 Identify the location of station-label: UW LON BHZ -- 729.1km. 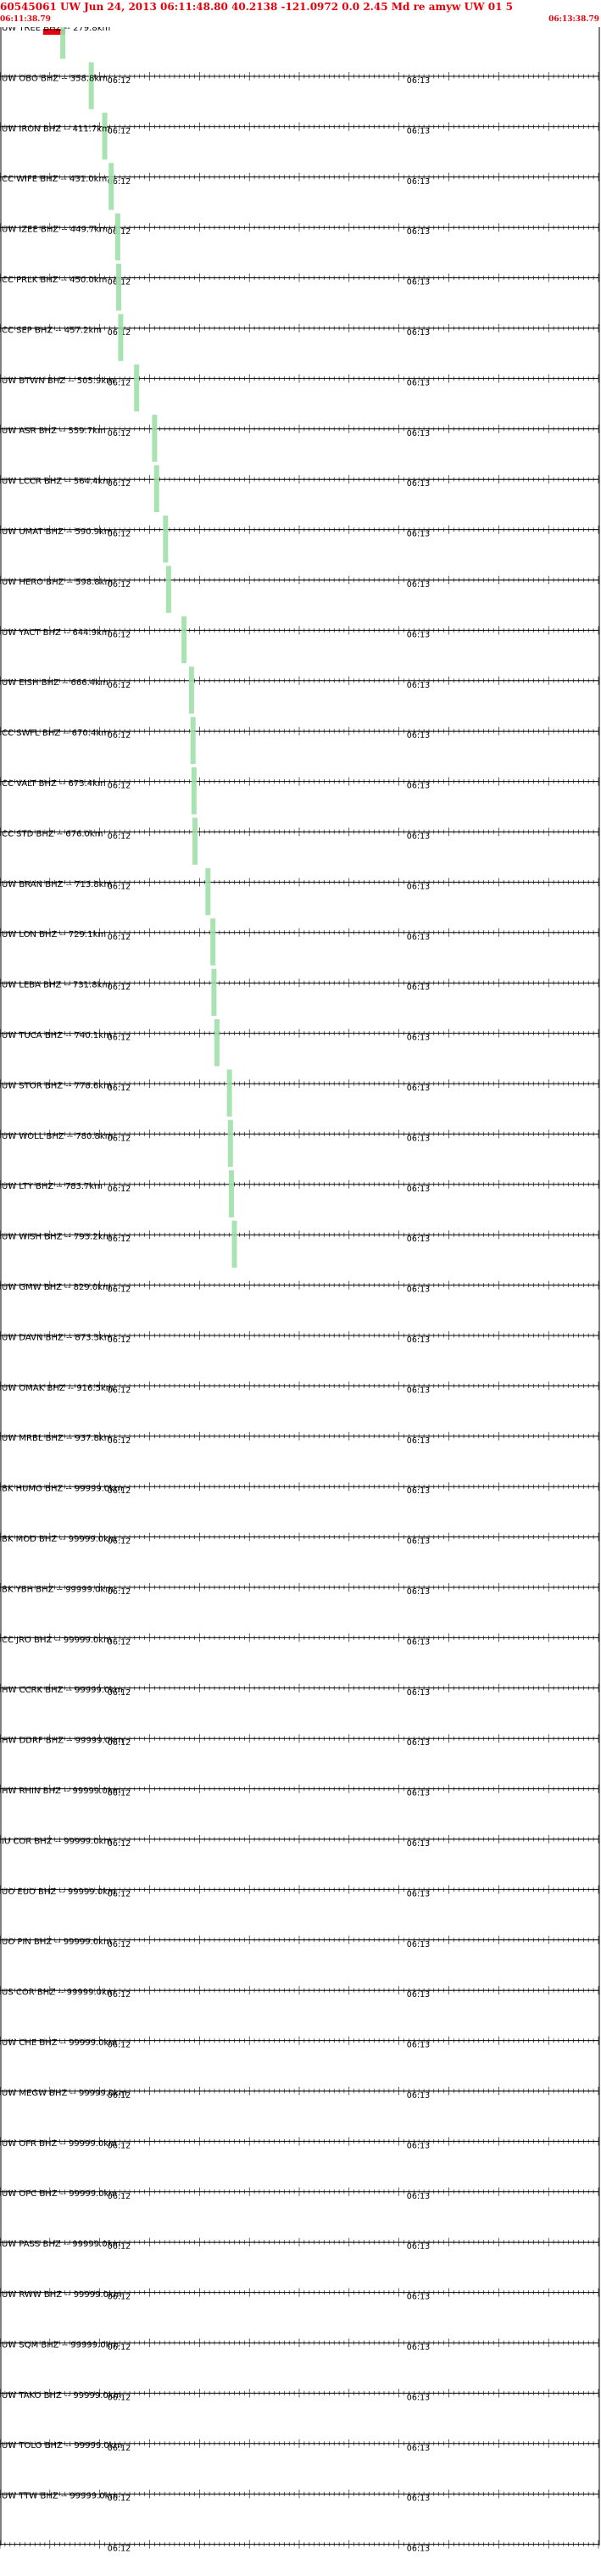
(54, 935).